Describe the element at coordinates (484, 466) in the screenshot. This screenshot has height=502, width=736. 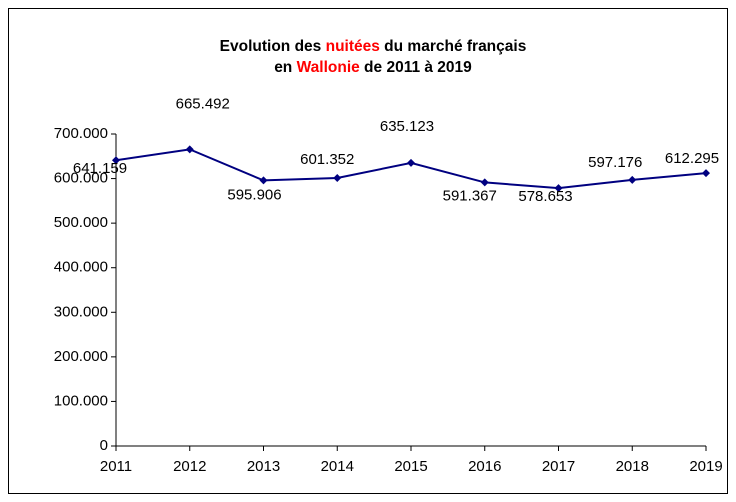
I see `x-tick-label: 2016` at that location.